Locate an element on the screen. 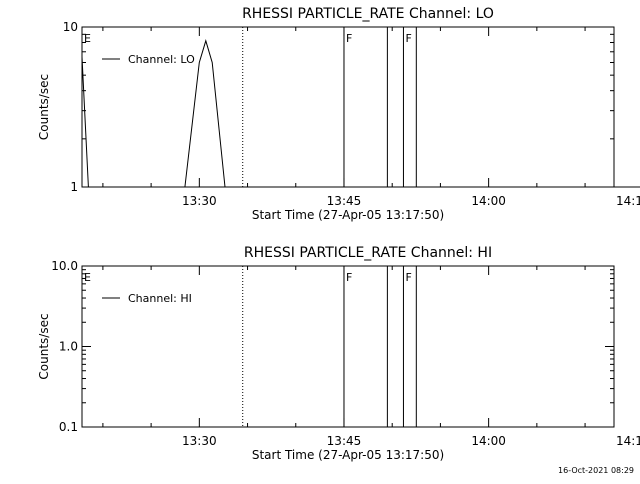  chart-title: RHESSI PARTICLE_RATE Channel: LO is located at coordinates (368, 14).